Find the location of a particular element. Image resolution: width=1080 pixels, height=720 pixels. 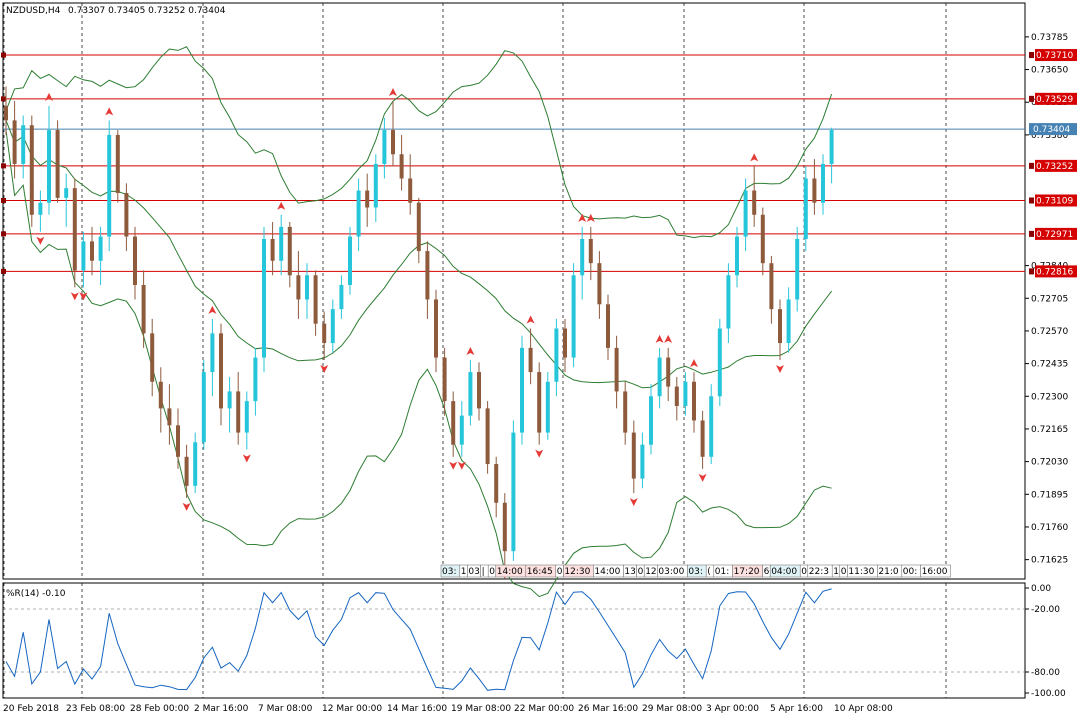

session-label: 1 is located at coordinates (464, 572).